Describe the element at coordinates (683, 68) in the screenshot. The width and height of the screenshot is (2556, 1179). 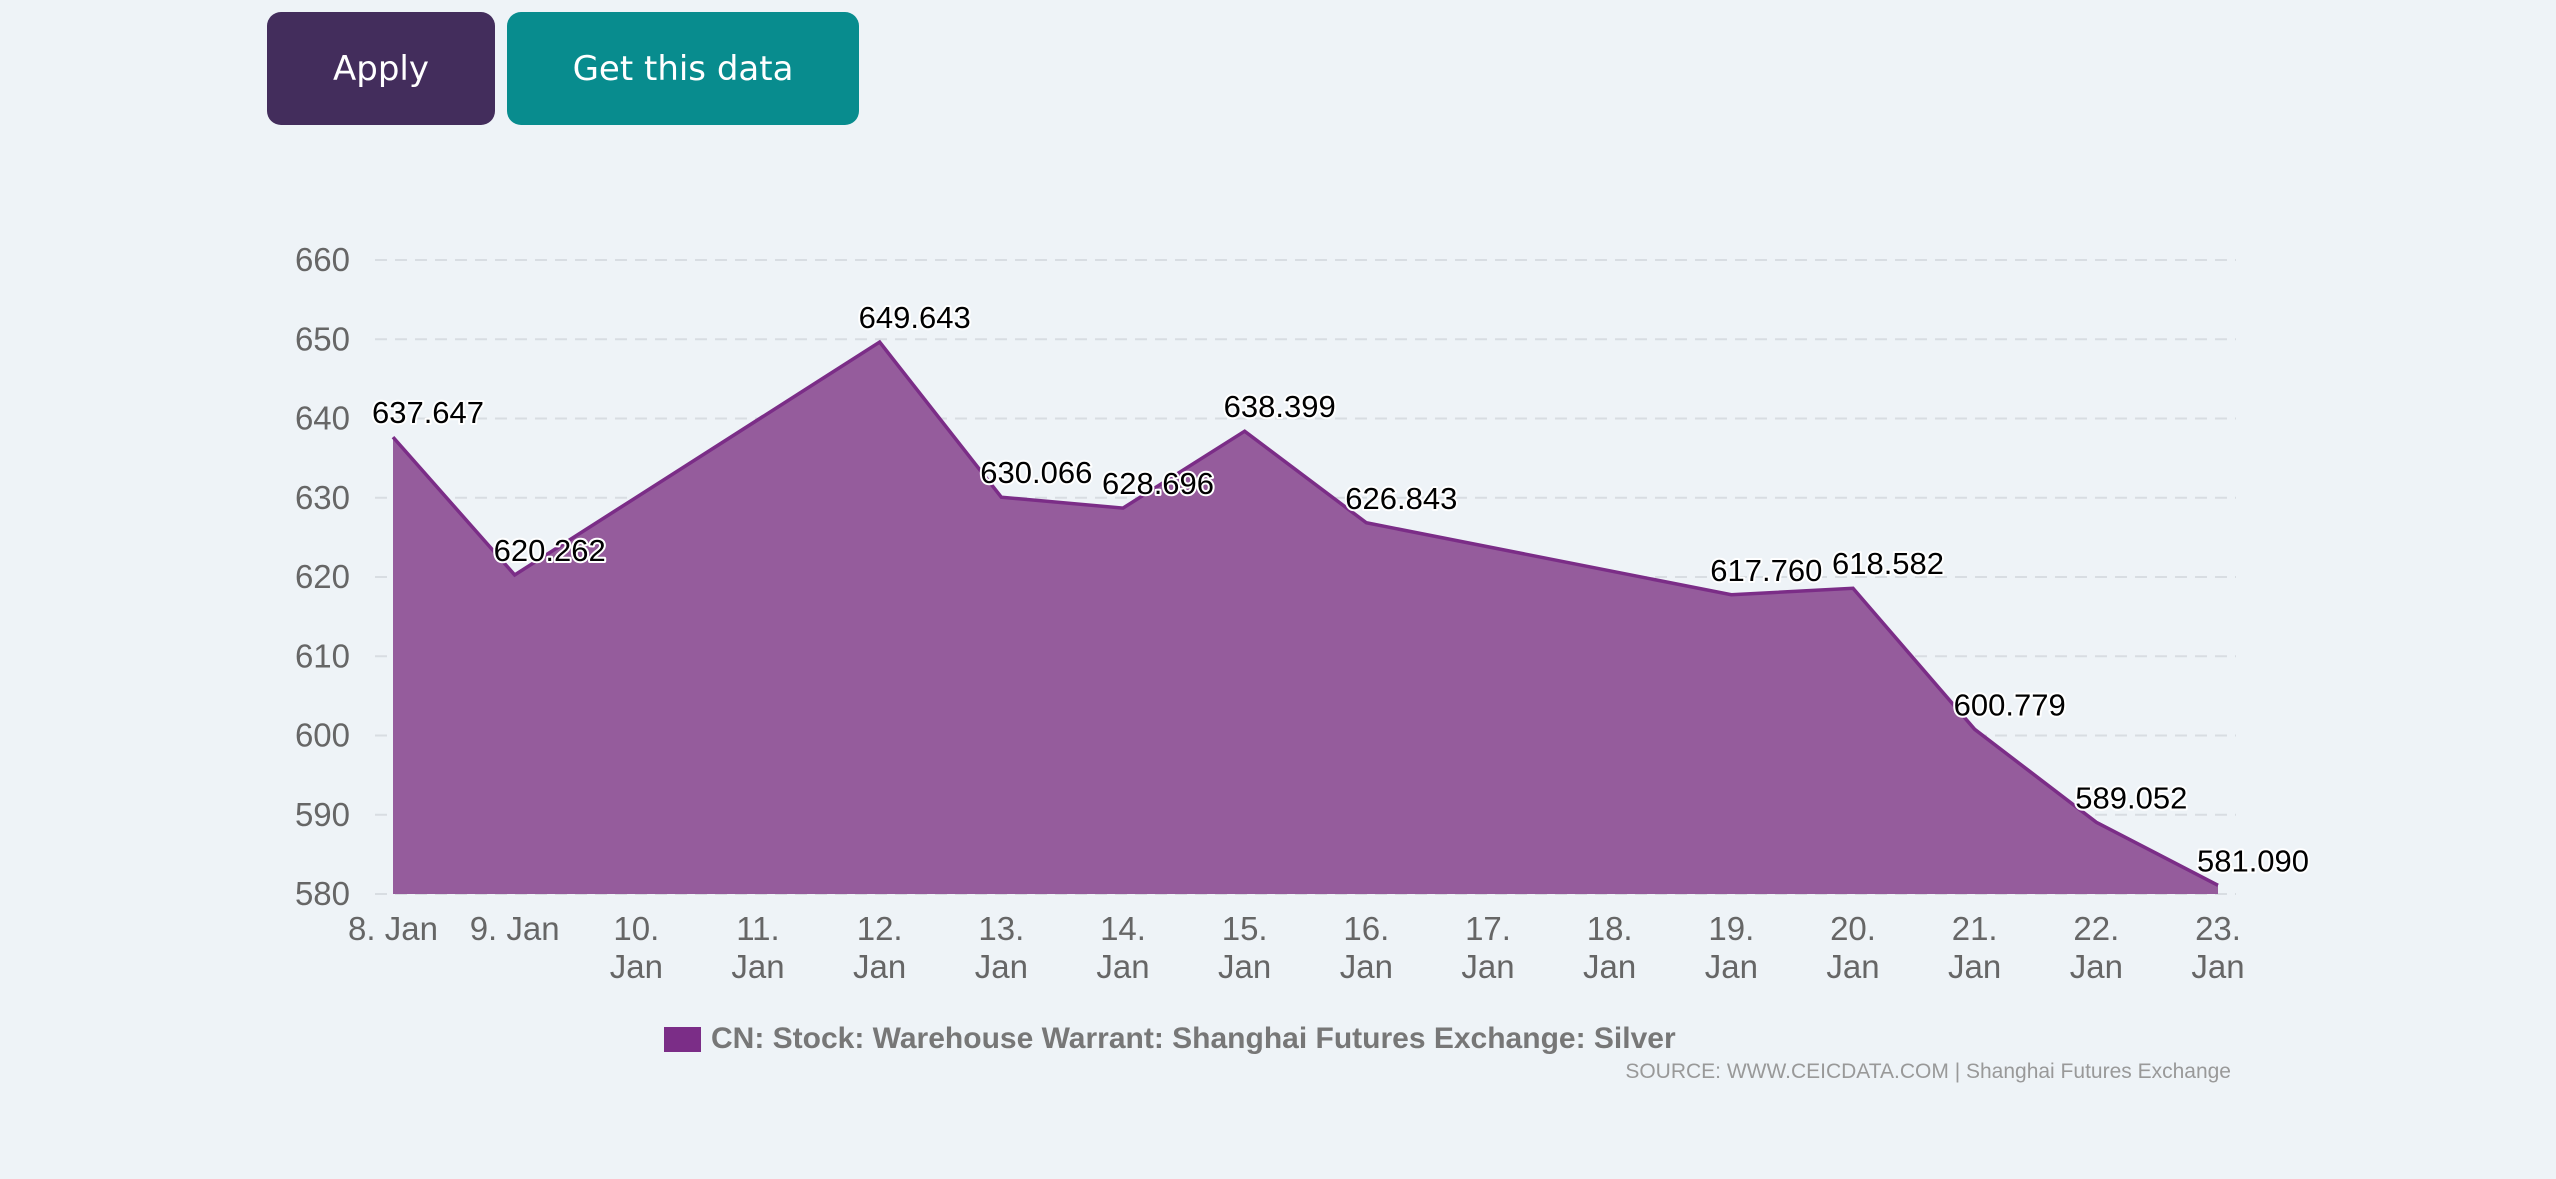
I see `get-this-data-button: Get this data` at that location.